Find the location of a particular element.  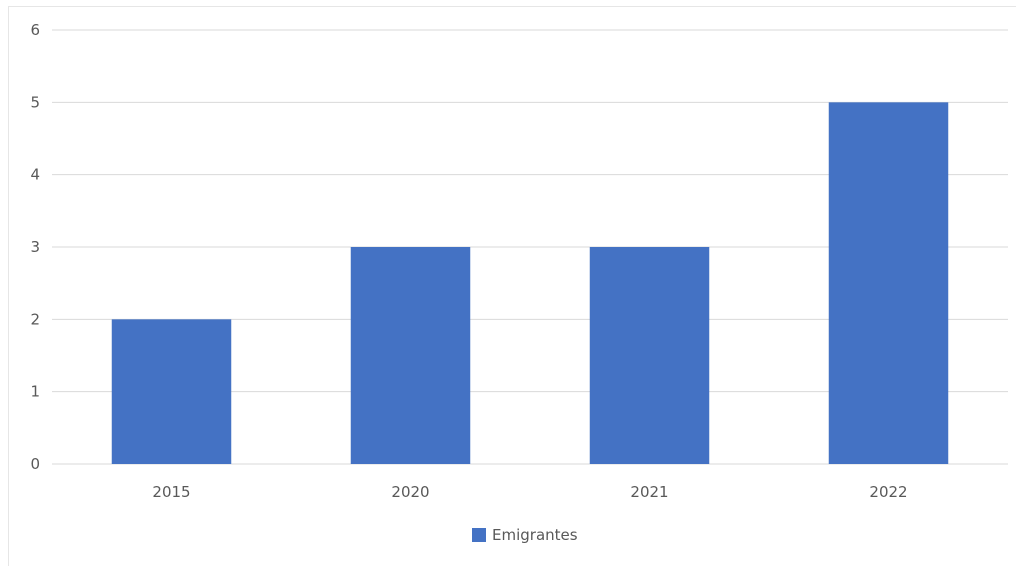

y-axis-ticks: 0 1 2 3 4 5 6 is located at coordinates (35, 247).